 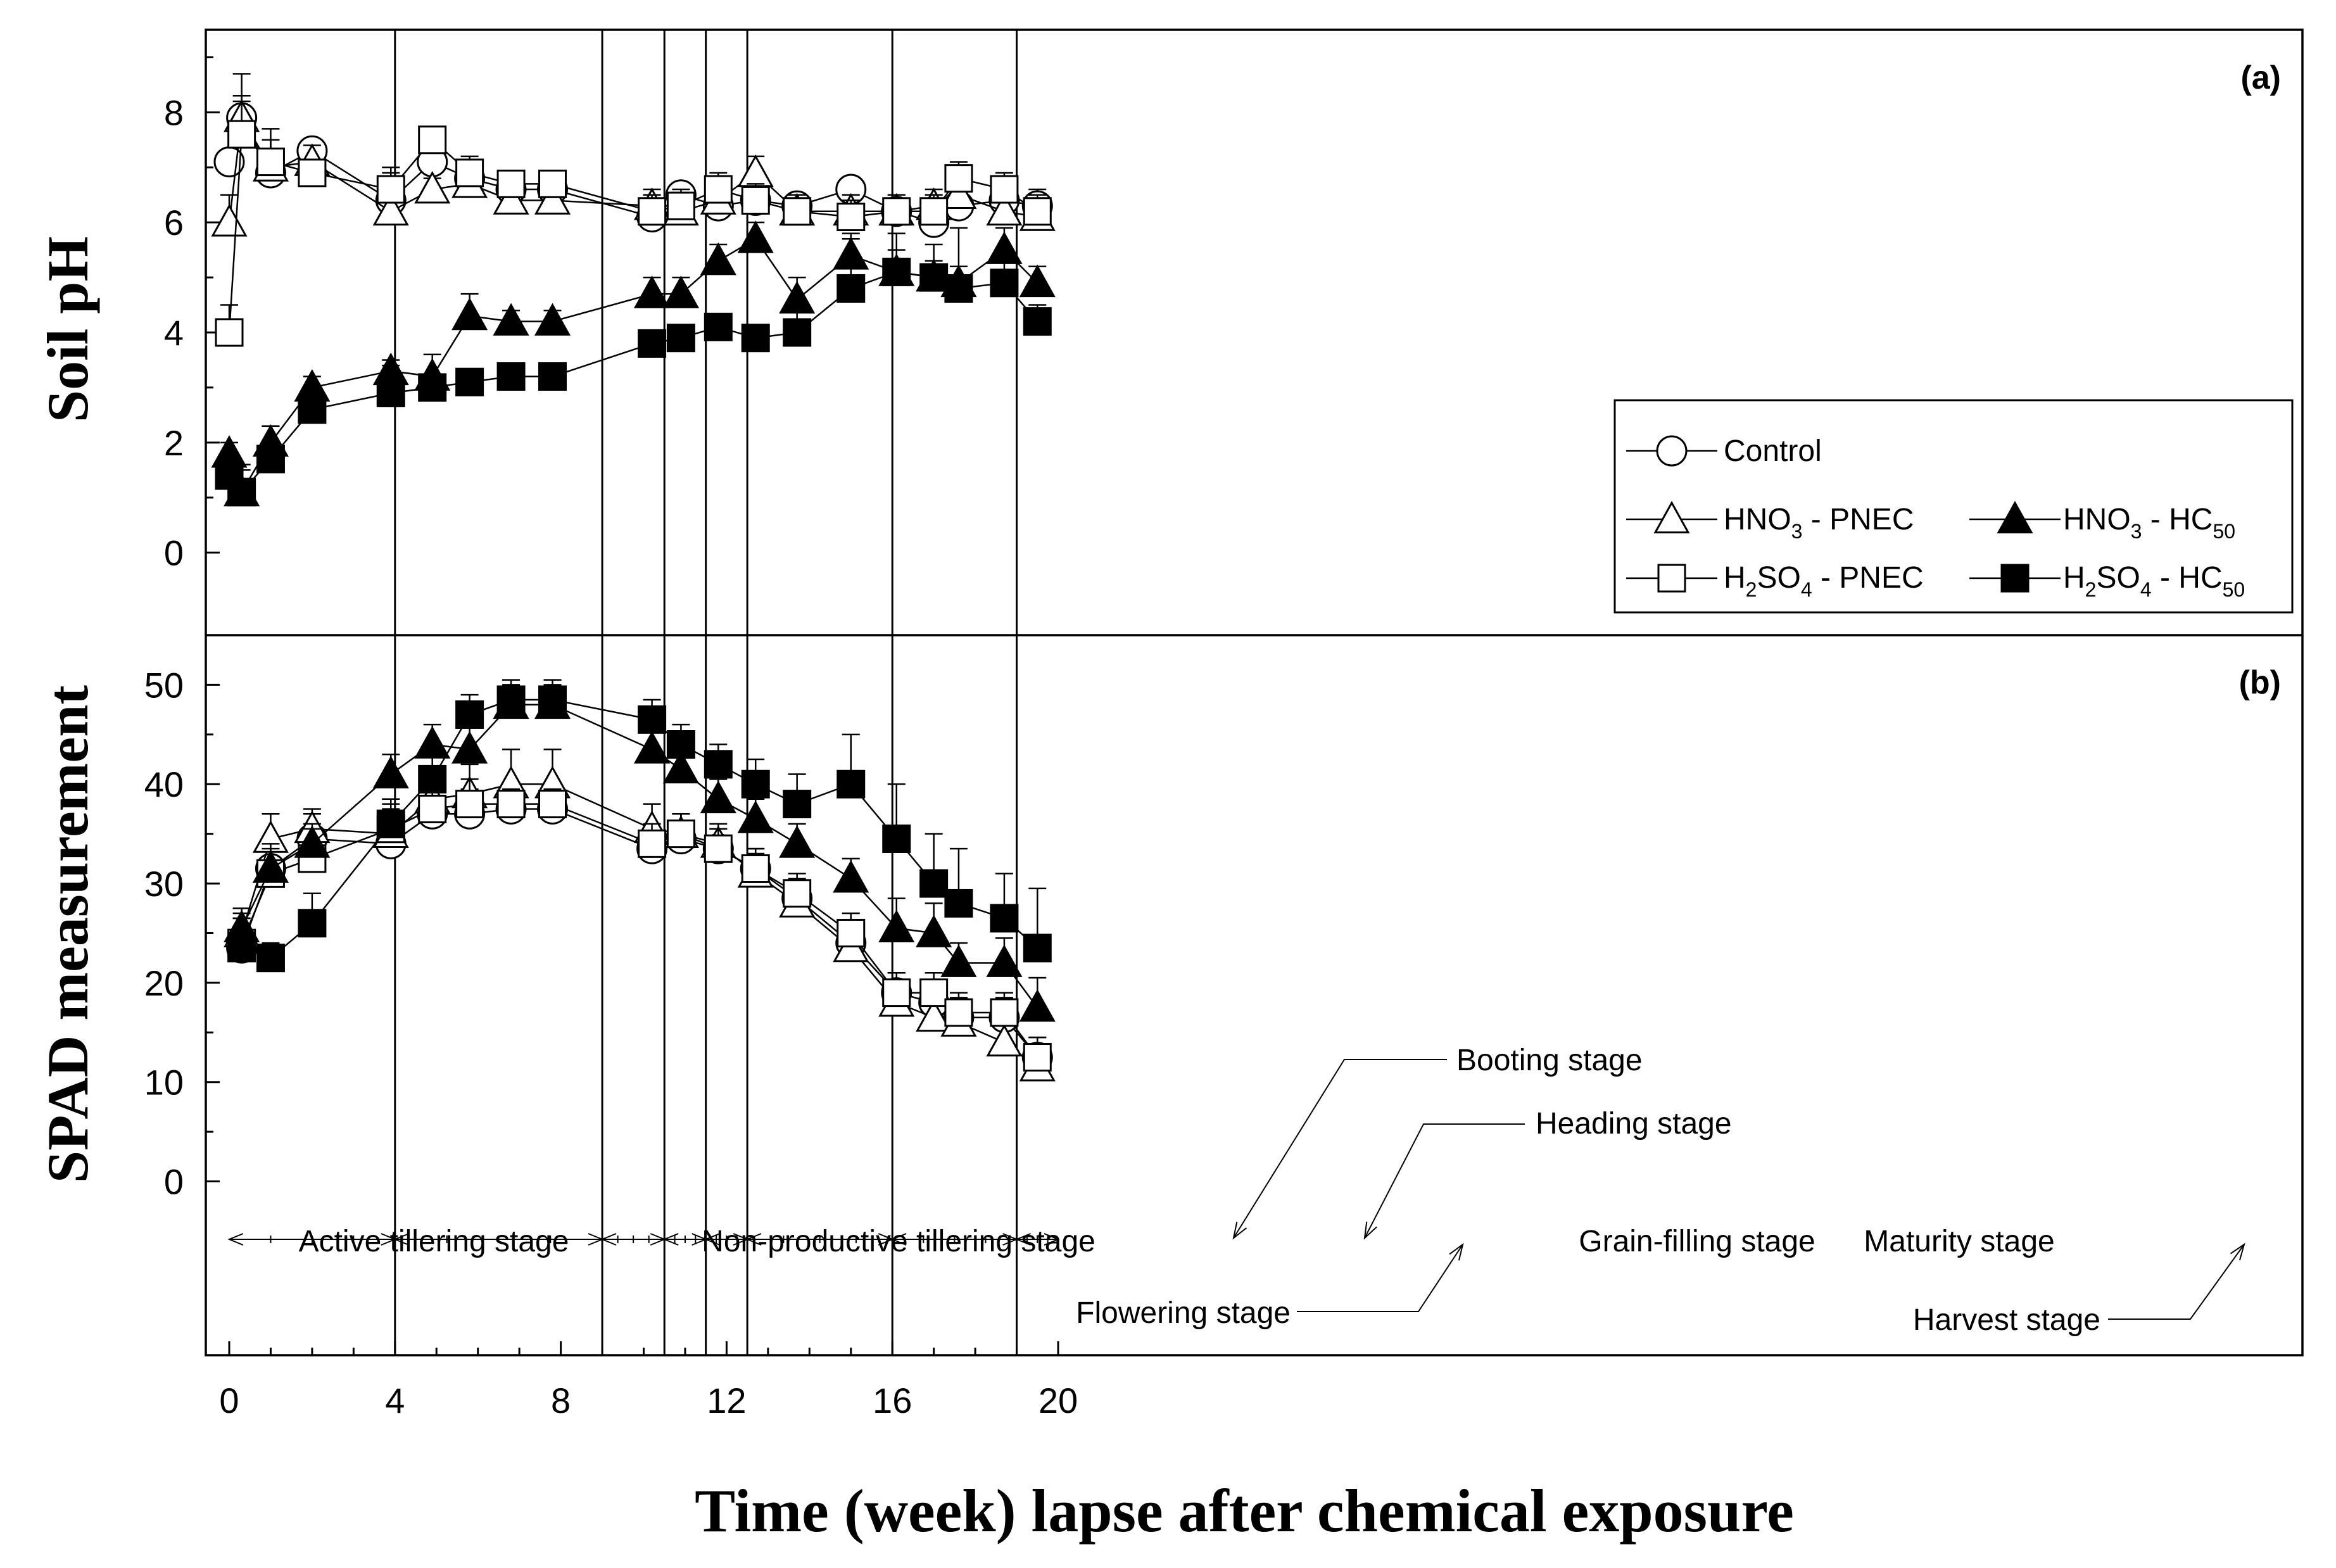 I want to click on legend-label-hno3-pnec: HNO3 - PNEC, so click(x=1819, y=523).